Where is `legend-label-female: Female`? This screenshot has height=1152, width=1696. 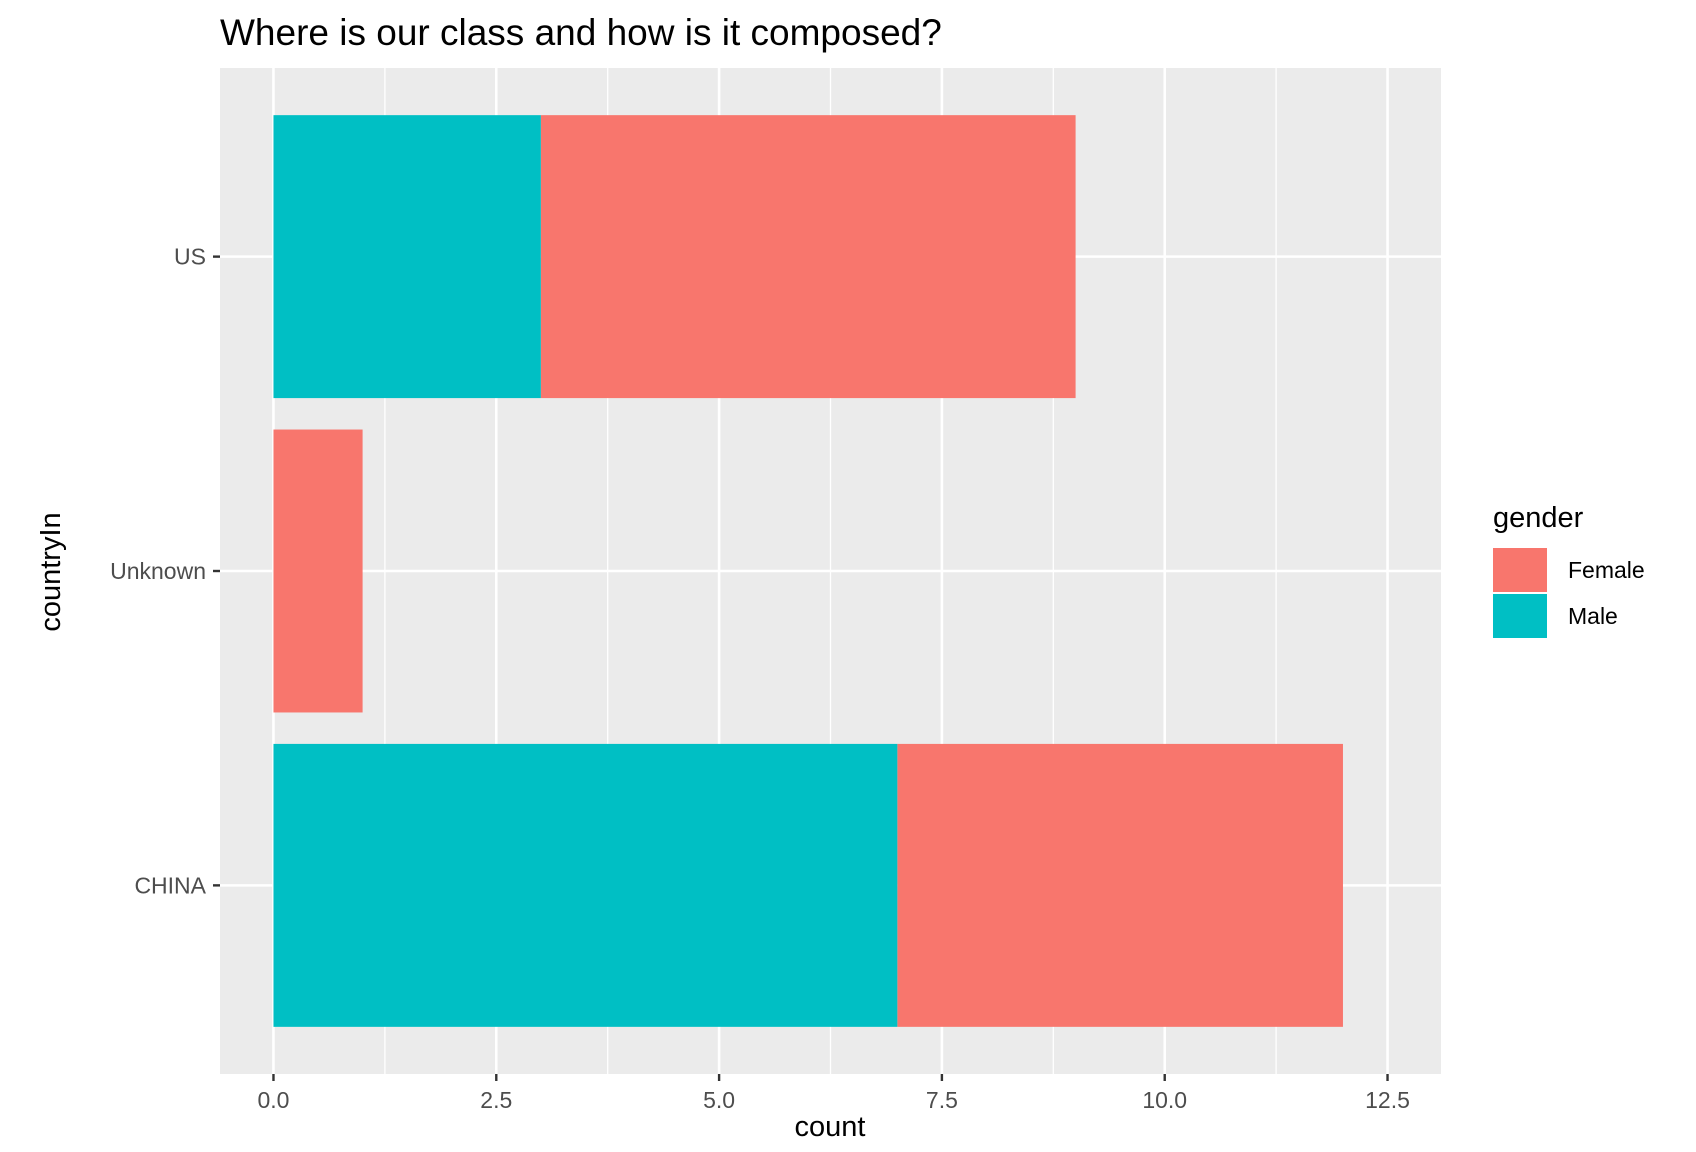 legend-label-female: Female is located at coordinates (1606, 570).